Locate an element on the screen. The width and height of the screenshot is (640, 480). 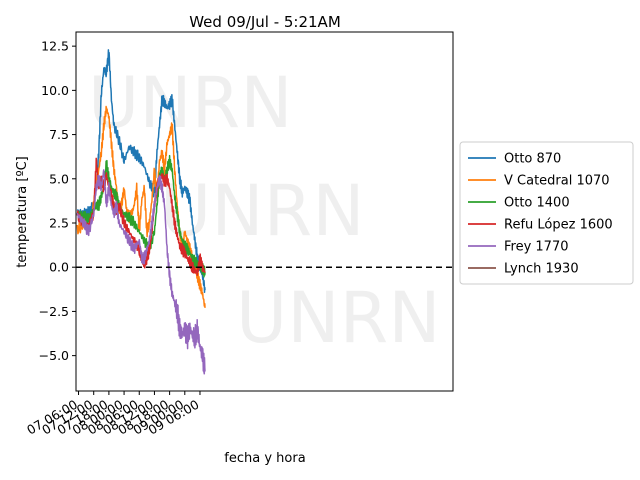
legend-label: Otto 1400 is located at coordinates (537, 203).